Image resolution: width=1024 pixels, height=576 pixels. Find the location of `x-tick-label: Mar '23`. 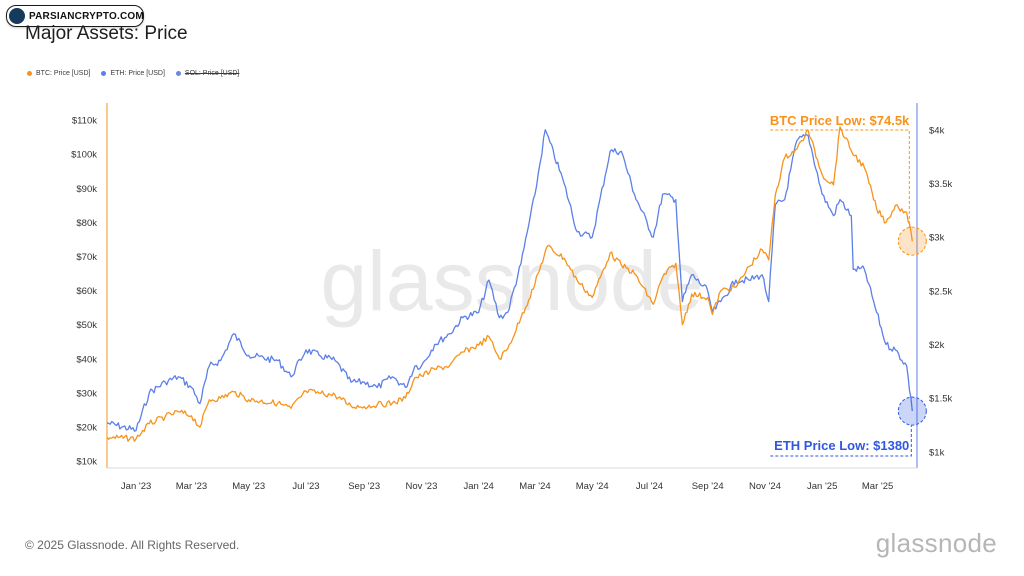

x-tick-label: Mar '23 is located at coordinates (191, 486).